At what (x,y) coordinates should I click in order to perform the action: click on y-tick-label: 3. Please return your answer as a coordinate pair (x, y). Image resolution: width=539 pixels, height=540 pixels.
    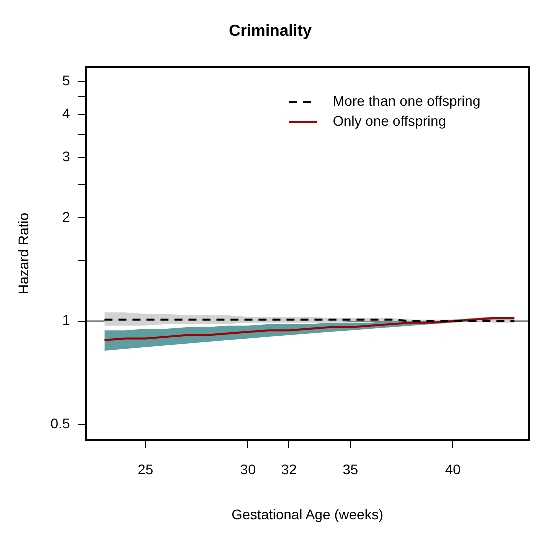
    Looking at the image, I should click on (66, 156).